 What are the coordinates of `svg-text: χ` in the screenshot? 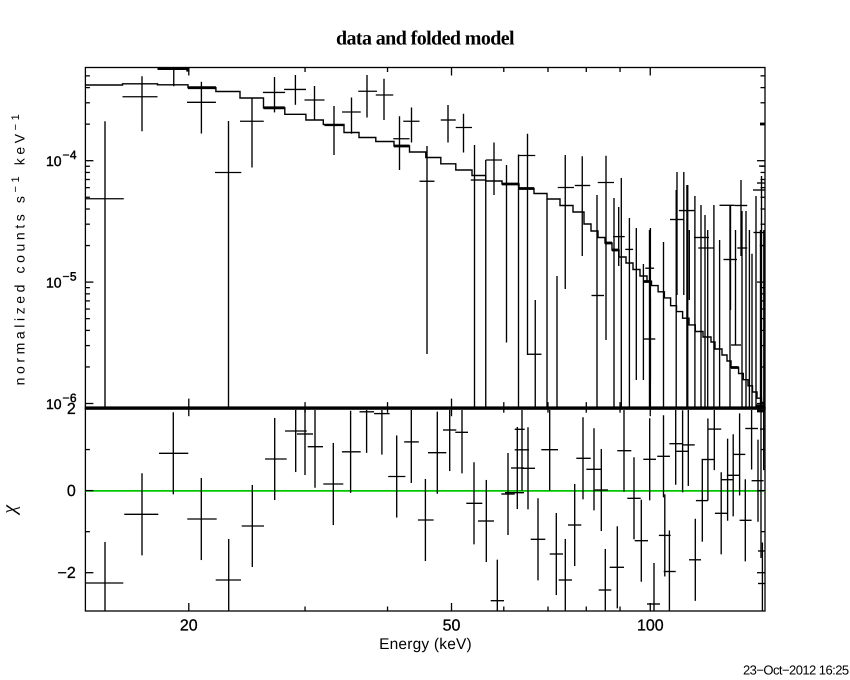 It's located at (10, 510).